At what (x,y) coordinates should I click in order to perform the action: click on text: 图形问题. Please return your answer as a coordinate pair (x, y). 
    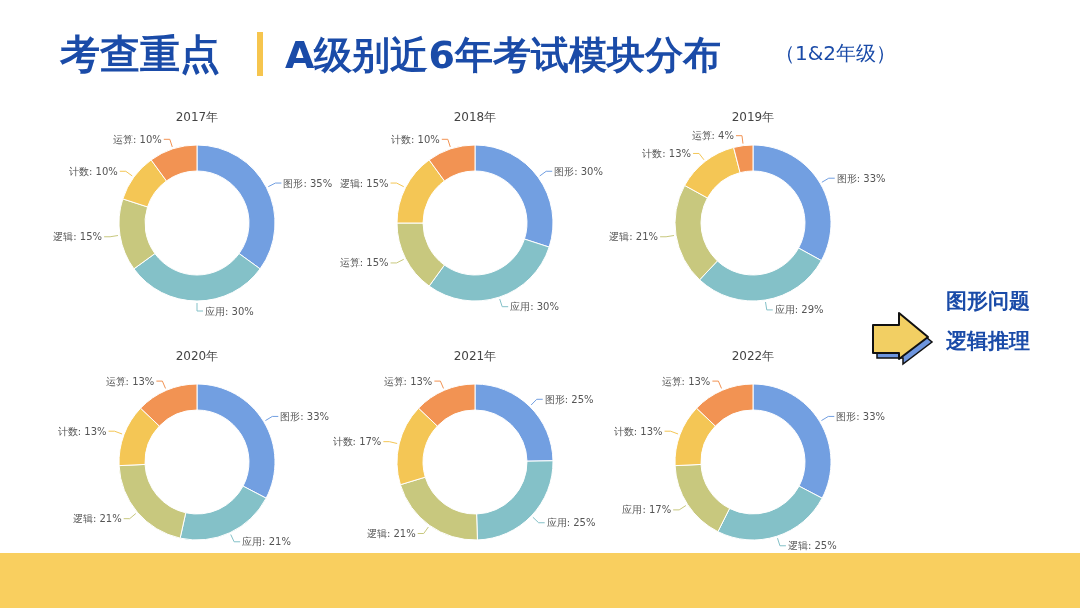
    Looking at the image, I should click on (988, 301).